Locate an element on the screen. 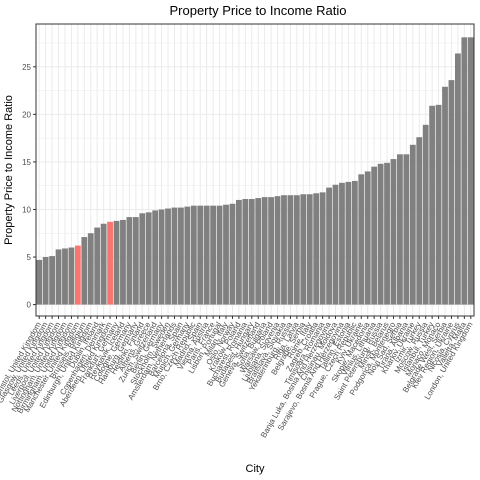 The image size is (480, 480). y-axis-ticks: 0 5 10 15 20 25 is located at coordinates (29, 186).